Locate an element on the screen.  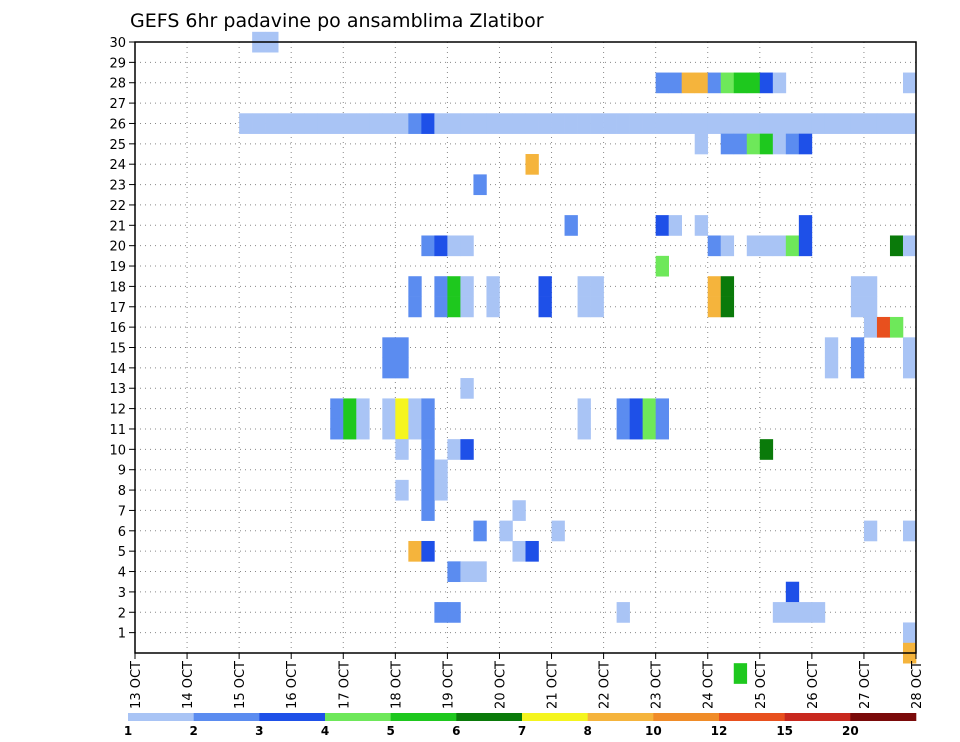
colorbar-label: 12 is located at coordinates (719, 731).